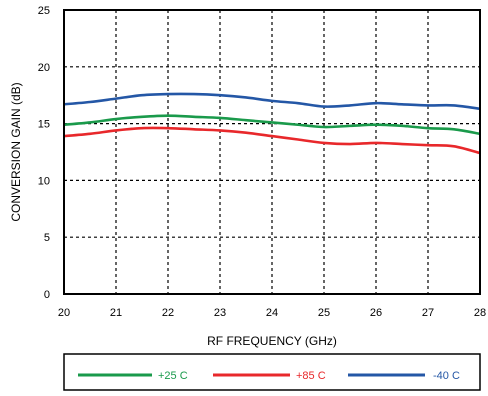 This screenshot has height=396, width=488. I want to click on x-tick-label: 22, so click(168, 313).